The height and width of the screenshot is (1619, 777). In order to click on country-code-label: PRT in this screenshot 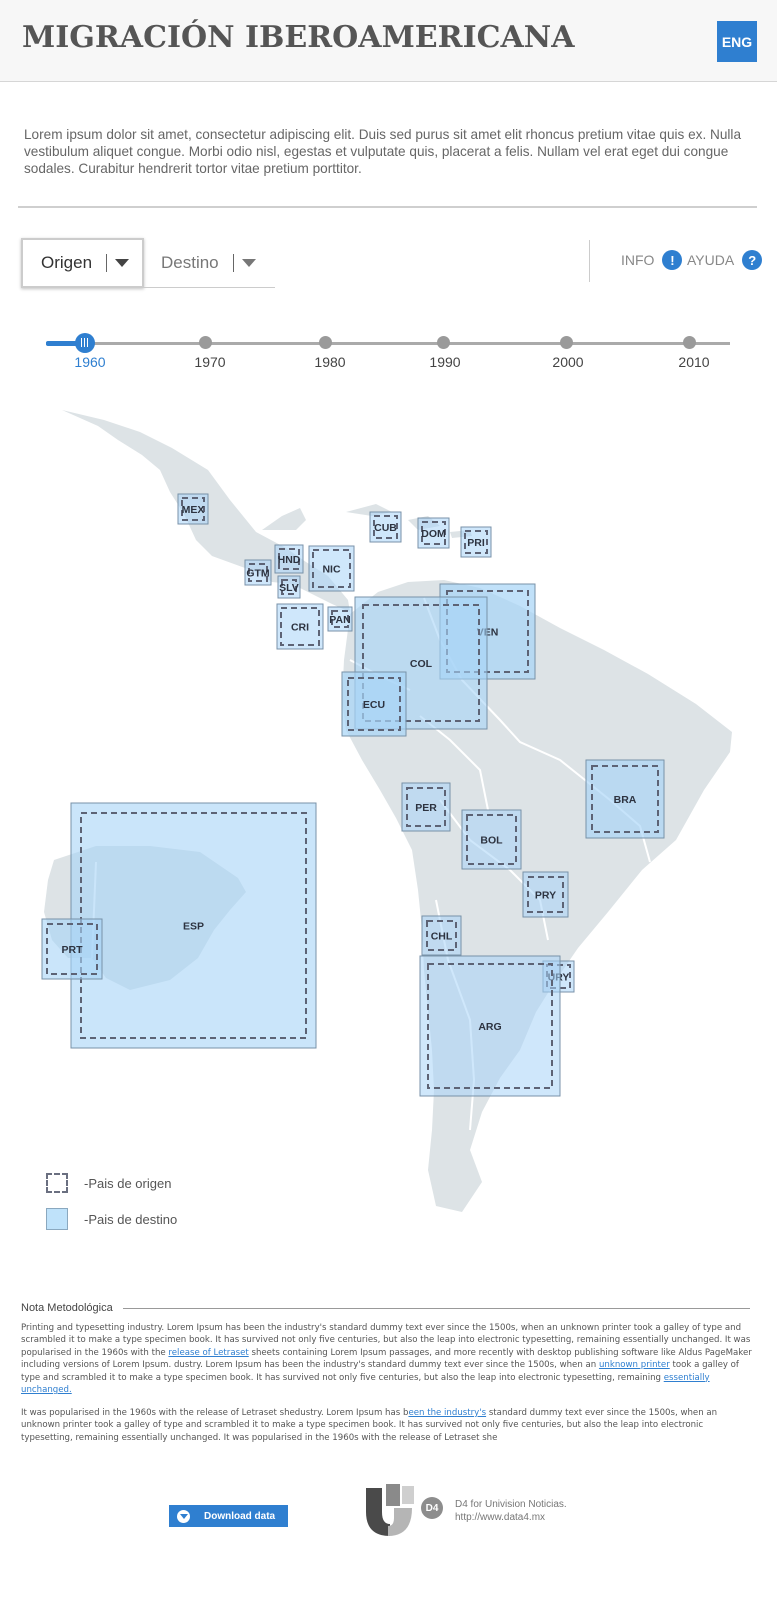, I will do `click(73, 950)`.